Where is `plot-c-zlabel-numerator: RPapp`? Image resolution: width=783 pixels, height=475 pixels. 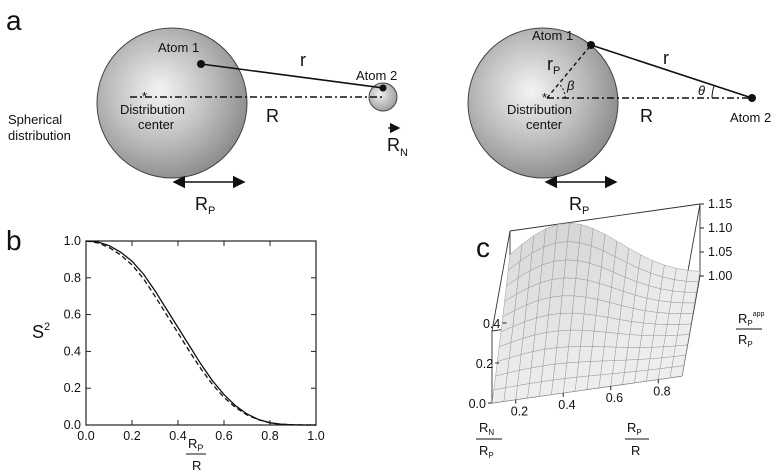 plot-c-zlabel-numerator: RPapp is located at coordinates (751, 319).